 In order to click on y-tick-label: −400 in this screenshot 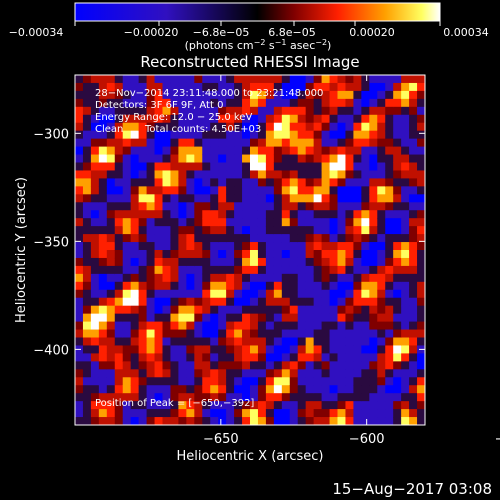, I will do `click(51, 350)`.